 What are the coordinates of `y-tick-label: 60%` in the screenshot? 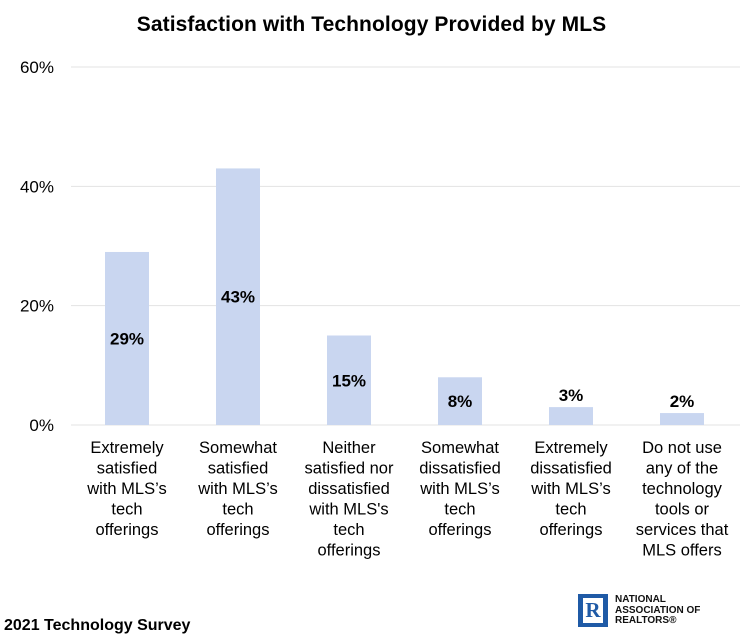 It's located at (37, 67).